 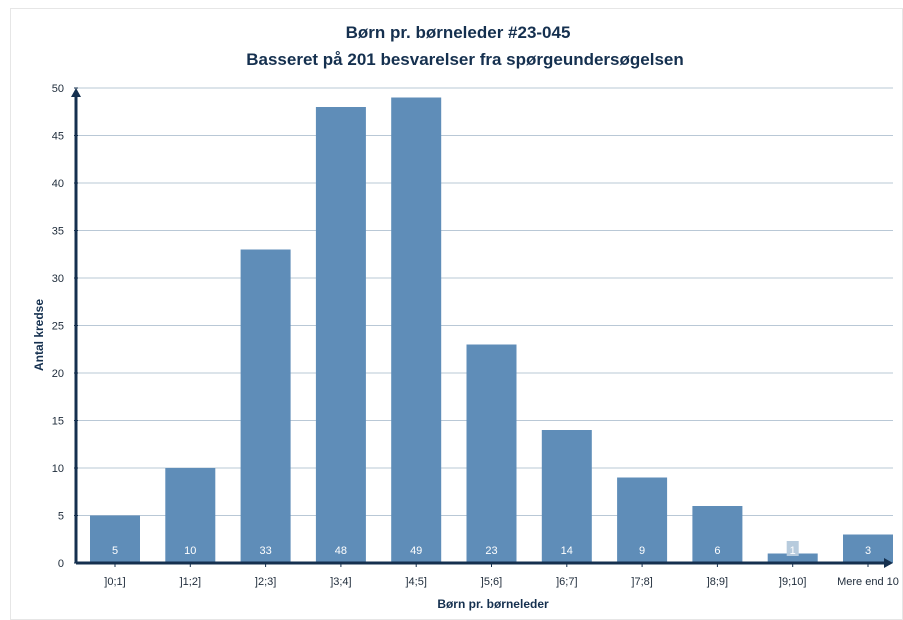 I want to click on y-tick-label: 45, so click(x=58, y=137).